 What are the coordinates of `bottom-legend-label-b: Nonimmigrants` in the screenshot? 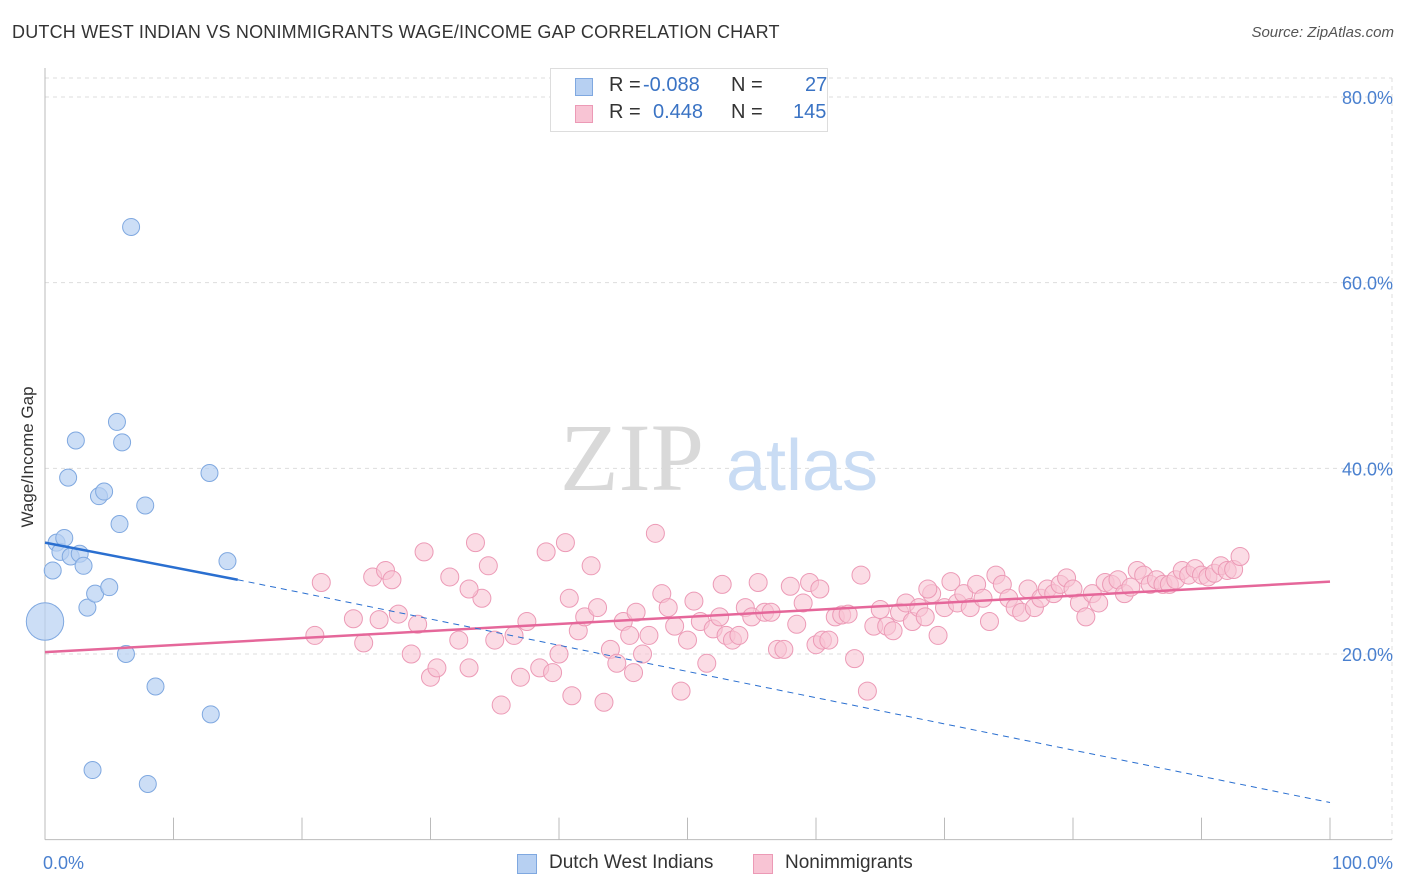 It's located at (849, 862).